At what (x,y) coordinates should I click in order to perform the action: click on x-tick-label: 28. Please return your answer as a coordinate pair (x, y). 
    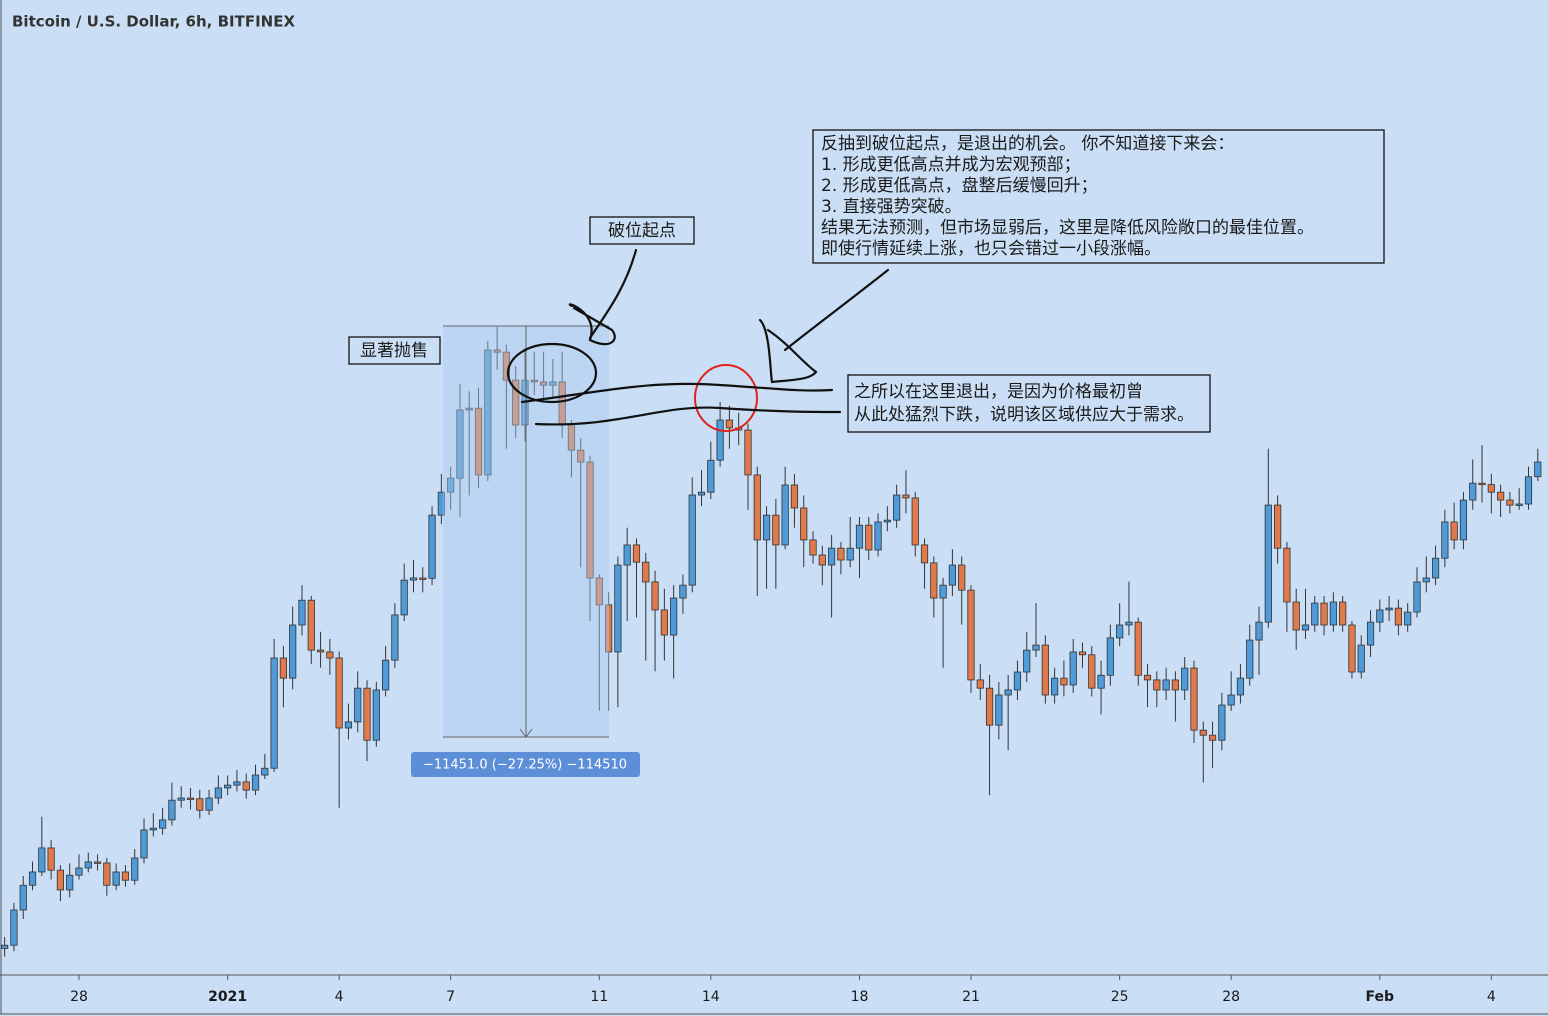
    Looking at the image, I should click on (1231, 997).